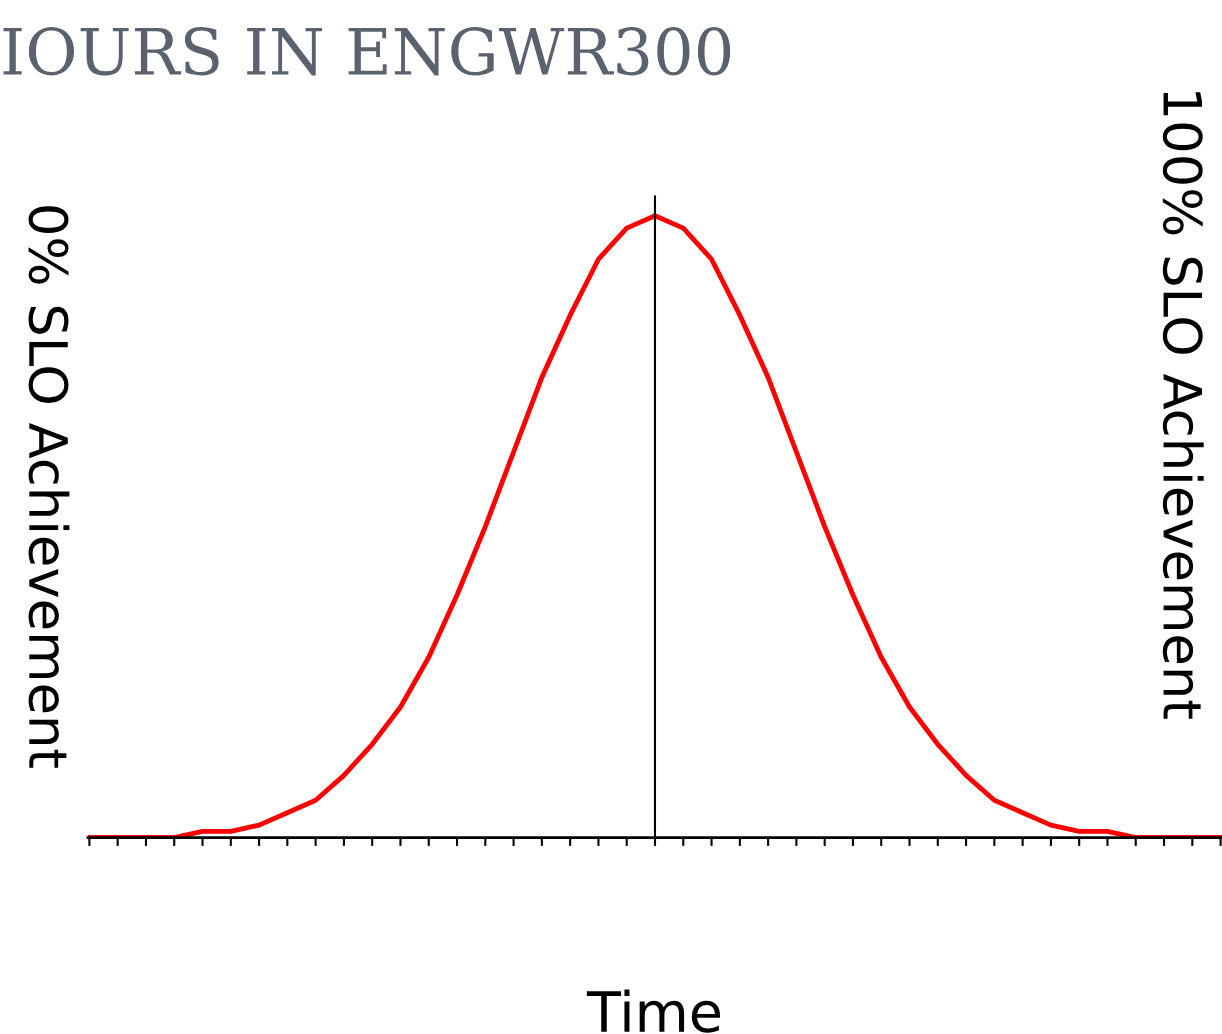 This screenshot has width=1222, height=1034. What do you see at coordinates (1183, 405) in the screenshot?
I see `y2-axis-title: 100% SLO Achievement` at bounding box center [1183, 405].